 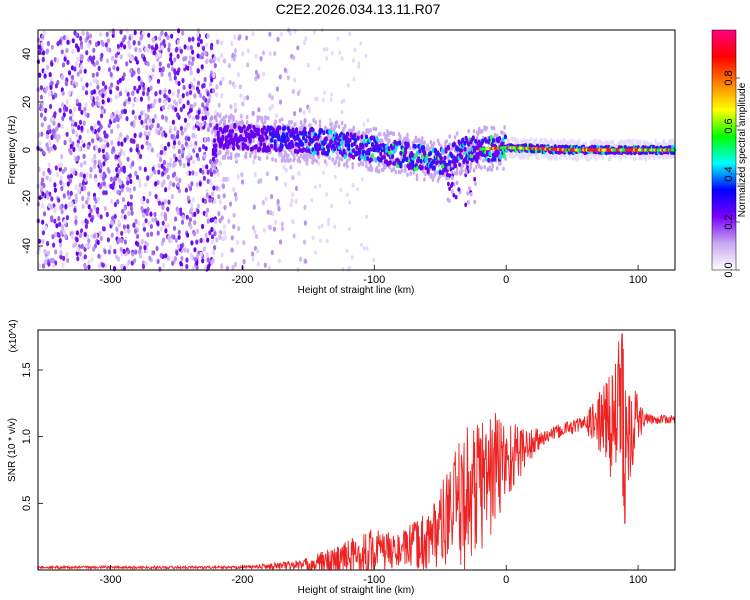 I want to click on colorbar-tick-label: 0.6, so click(x=729, y=125).